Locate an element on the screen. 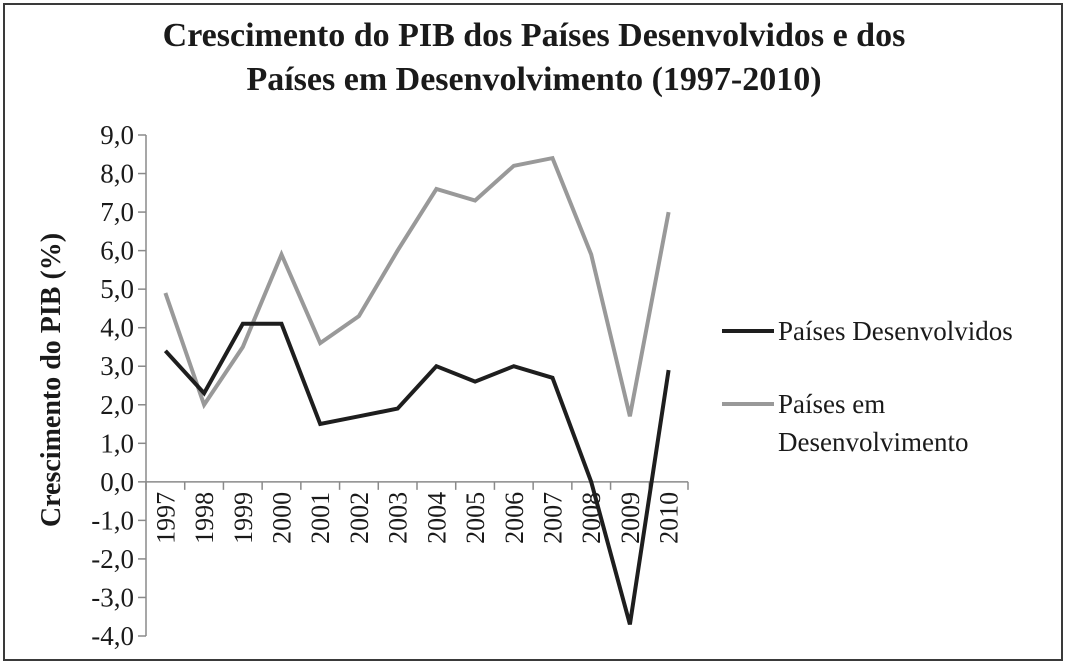 The image size is (1068, 666). y-tick-label: -2,0 is located at coordinates (112, 559).